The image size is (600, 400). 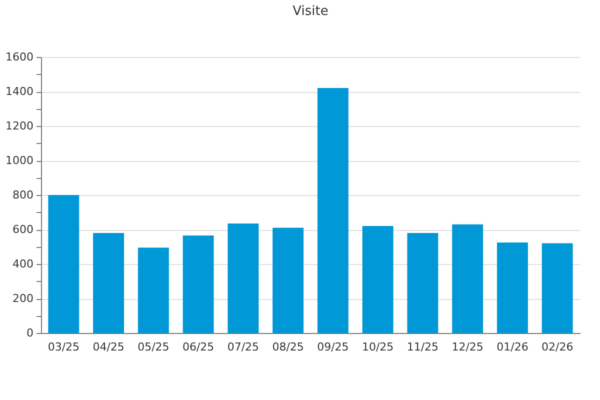 I want to click on x-tick-label: 03/25, so click(x=64, y=347).